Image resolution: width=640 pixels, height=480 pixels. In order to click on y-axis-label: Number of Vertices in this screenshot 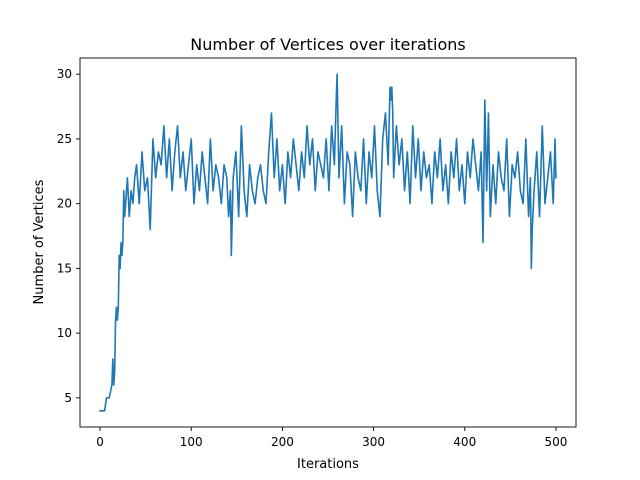, I will do `click(39, 241)`.